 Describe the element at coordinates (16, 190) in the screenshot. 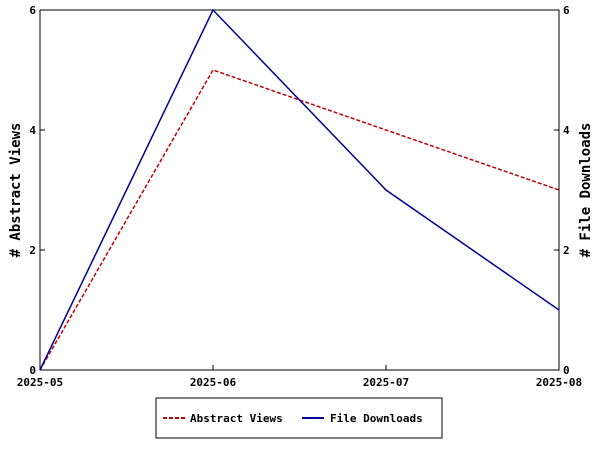

I see `y-axis-title-left: # Abstract Views` at that location.